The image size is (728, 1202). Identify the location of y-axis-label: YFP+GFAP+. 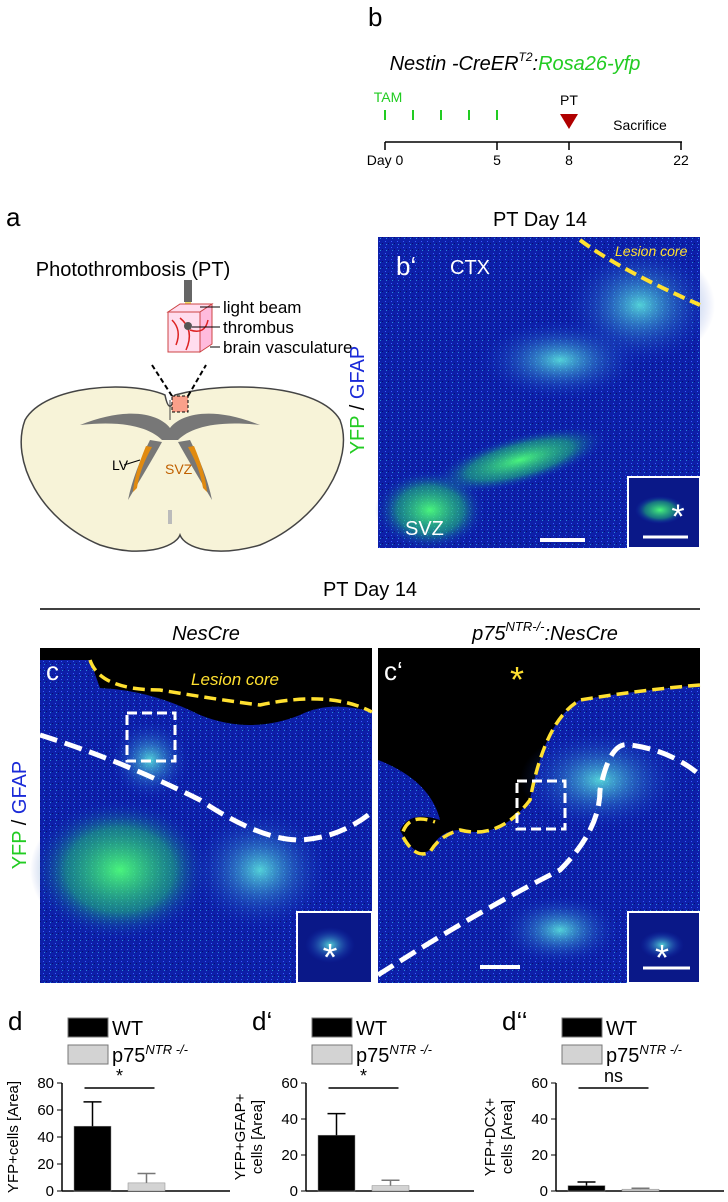
(240, 1136).